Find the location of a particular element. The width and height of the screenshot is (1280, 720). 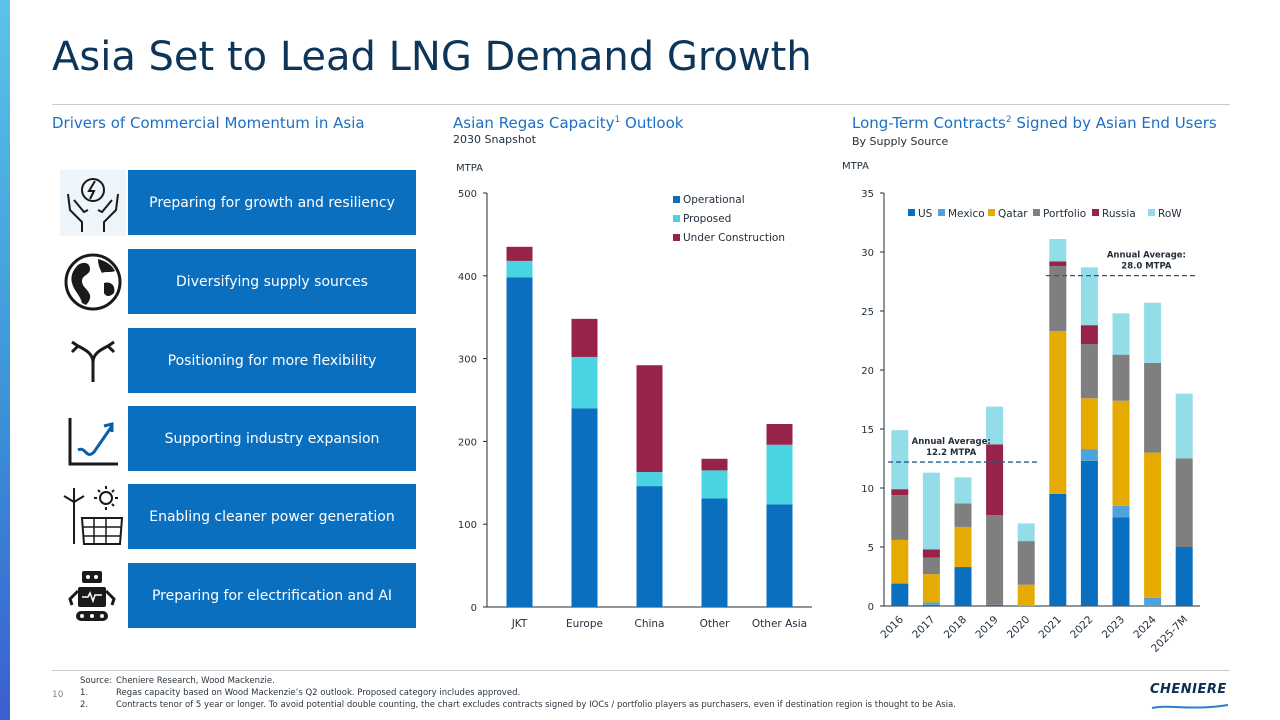

legend-label: Qatar is located at coordinates (1013, 214).